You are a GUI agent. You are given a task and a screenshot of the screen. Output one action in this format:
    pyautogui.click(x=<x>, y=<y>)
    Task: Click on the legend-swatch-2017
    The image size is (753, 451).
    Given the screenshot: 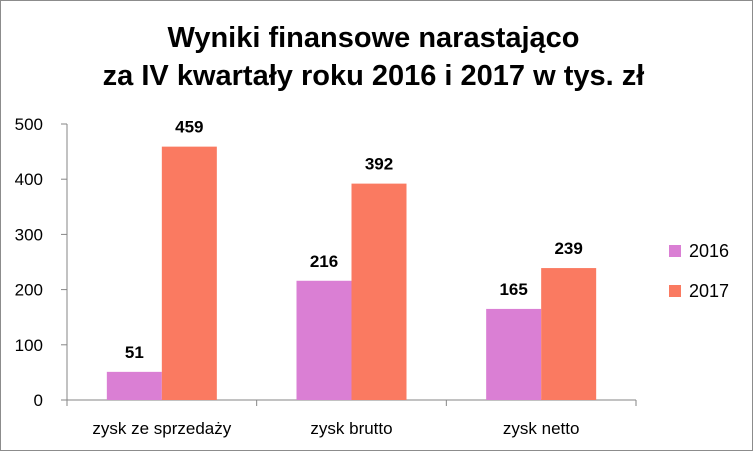 What is the action you would take?
    pyautogui.click(x=675, y=291)
    